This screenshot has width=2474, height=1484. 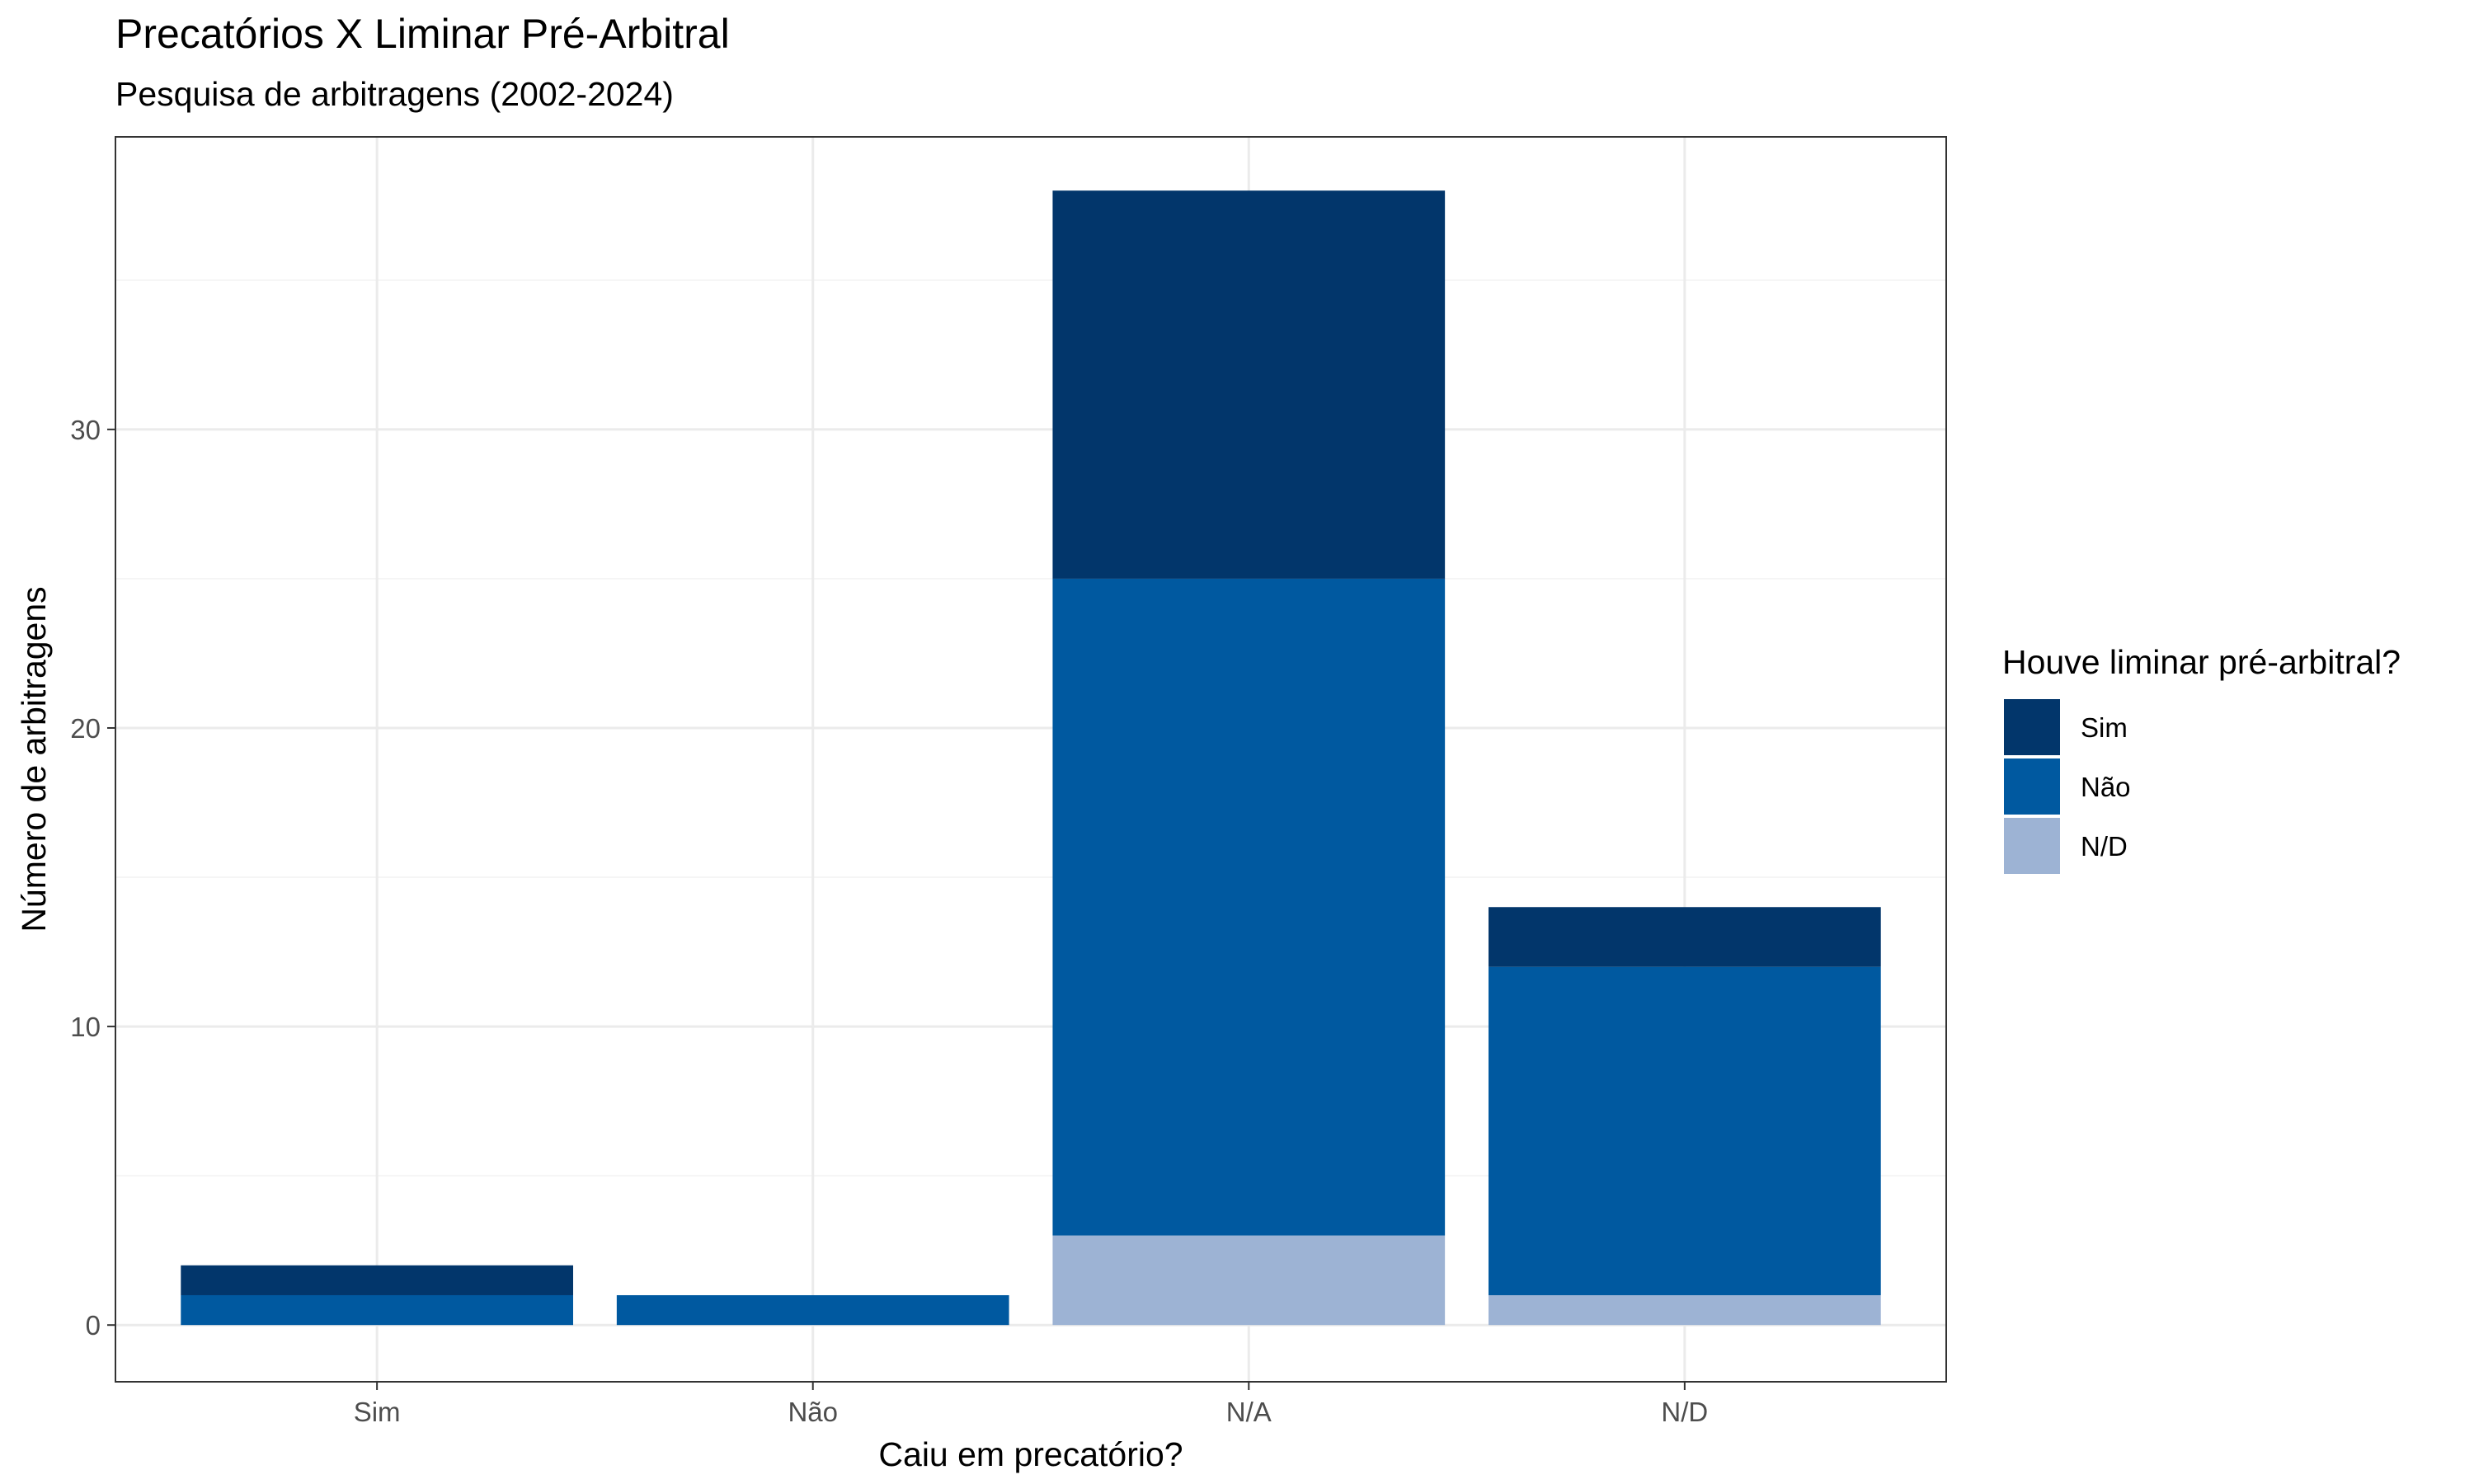 I want to click on y-axis: 0 10 20 30, so click(x=92, y=878).